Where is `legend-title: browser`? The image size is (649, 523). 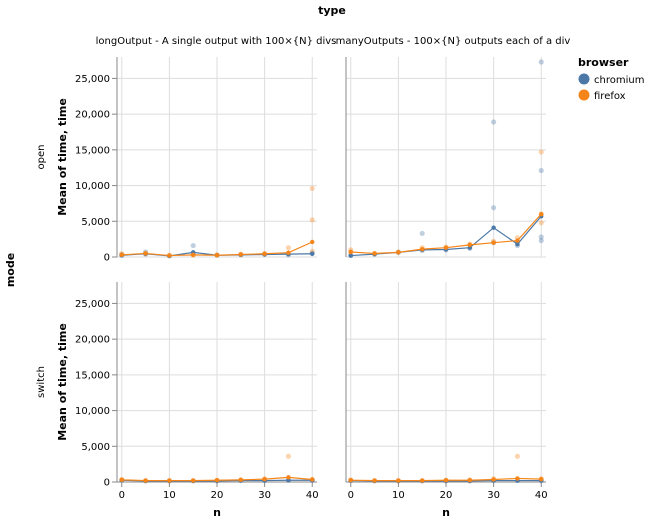
legend-title: browser is located at coordinates (603, 62).